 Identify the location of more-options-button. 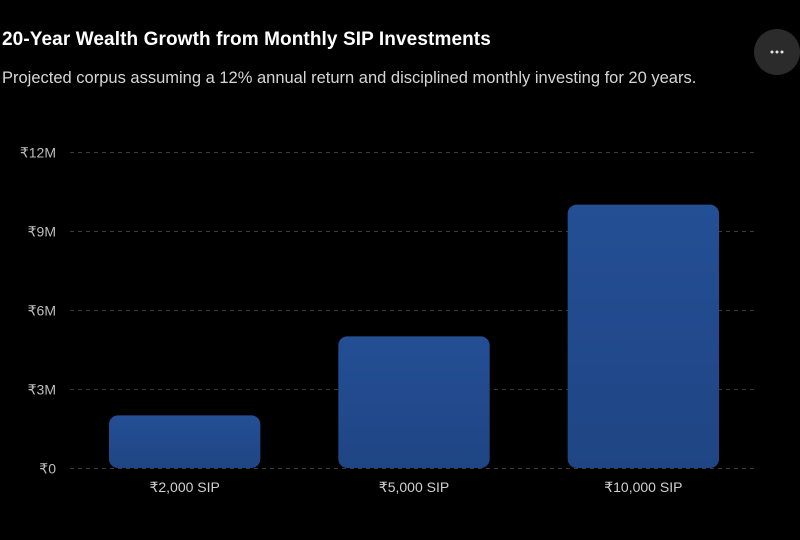
(777, 52).